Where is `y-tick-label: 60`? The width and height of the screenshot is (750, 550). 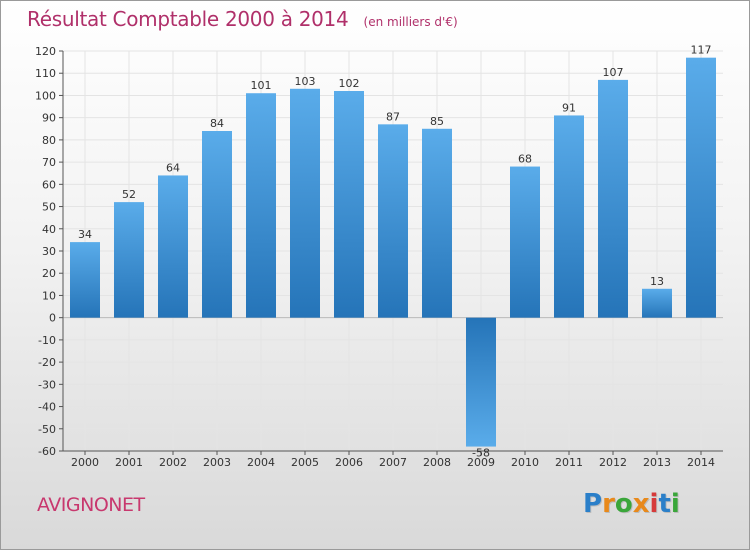 y-tick-label: 60 is located at coordinates (49, 184).